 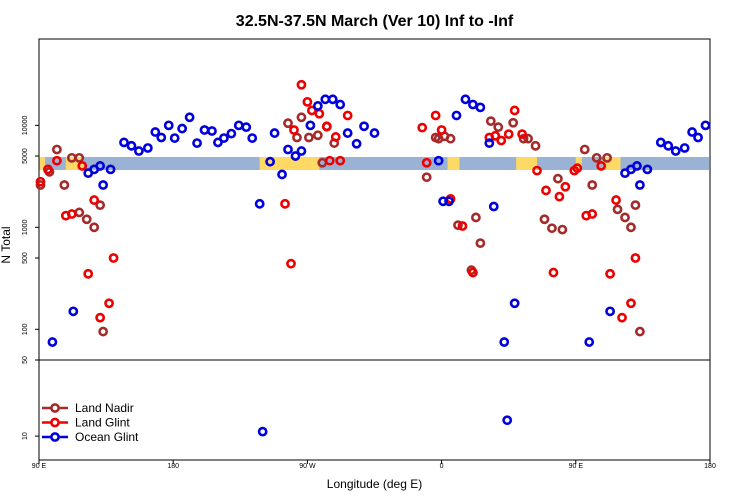 I want to click on y-axis-label: N Total, so click(x=6, y=244).